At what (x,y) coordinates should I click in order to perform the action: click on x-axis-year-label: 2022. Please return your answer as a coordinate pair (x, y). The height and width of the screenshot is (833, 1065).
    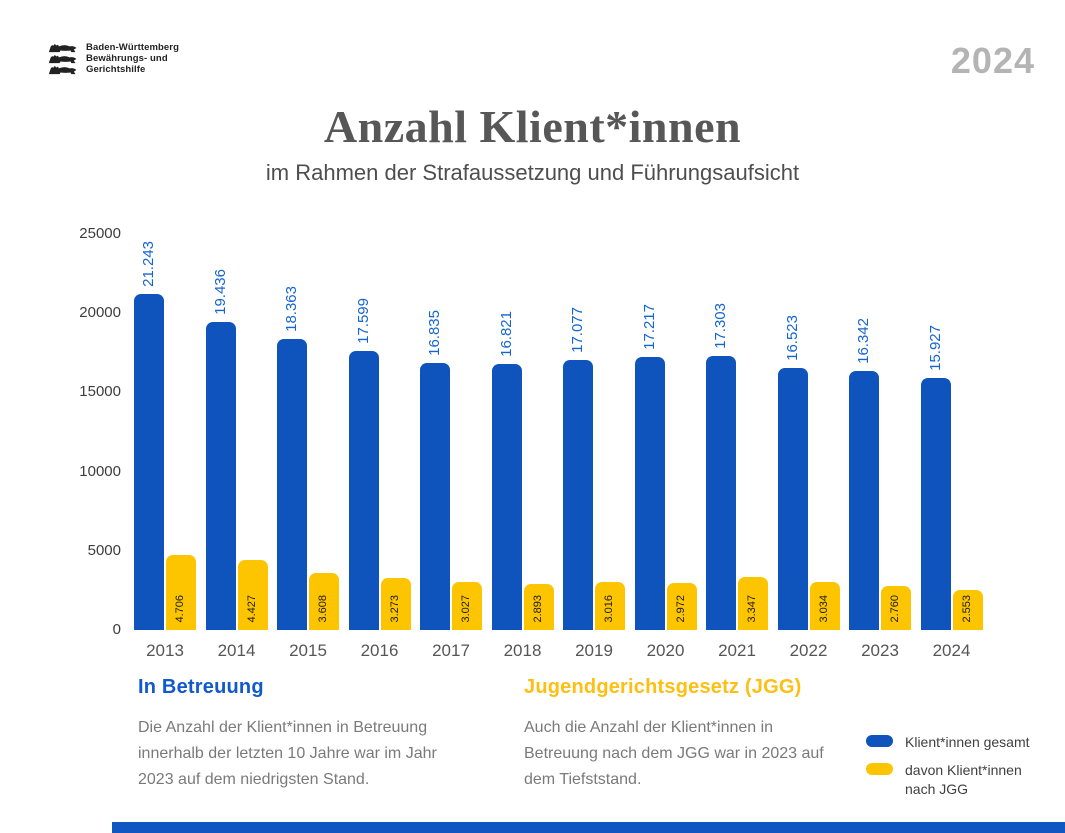
    Looking at the image, I should click on (808, 650).